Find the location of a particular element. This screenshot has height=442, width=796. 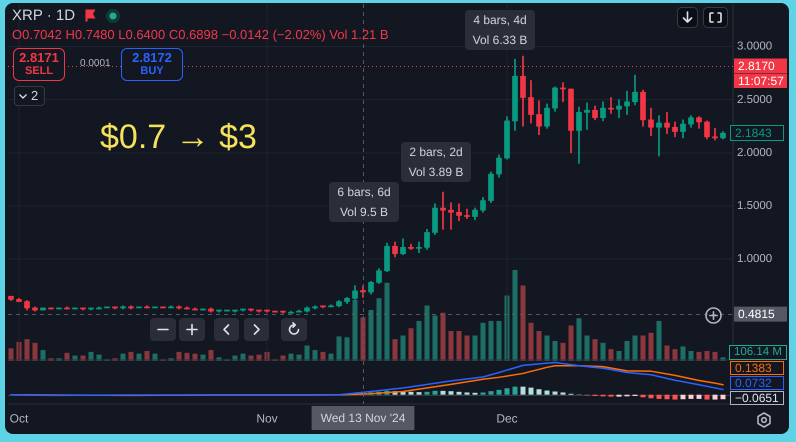

x-tick-label: Oct is located at coordinates (19, 419).